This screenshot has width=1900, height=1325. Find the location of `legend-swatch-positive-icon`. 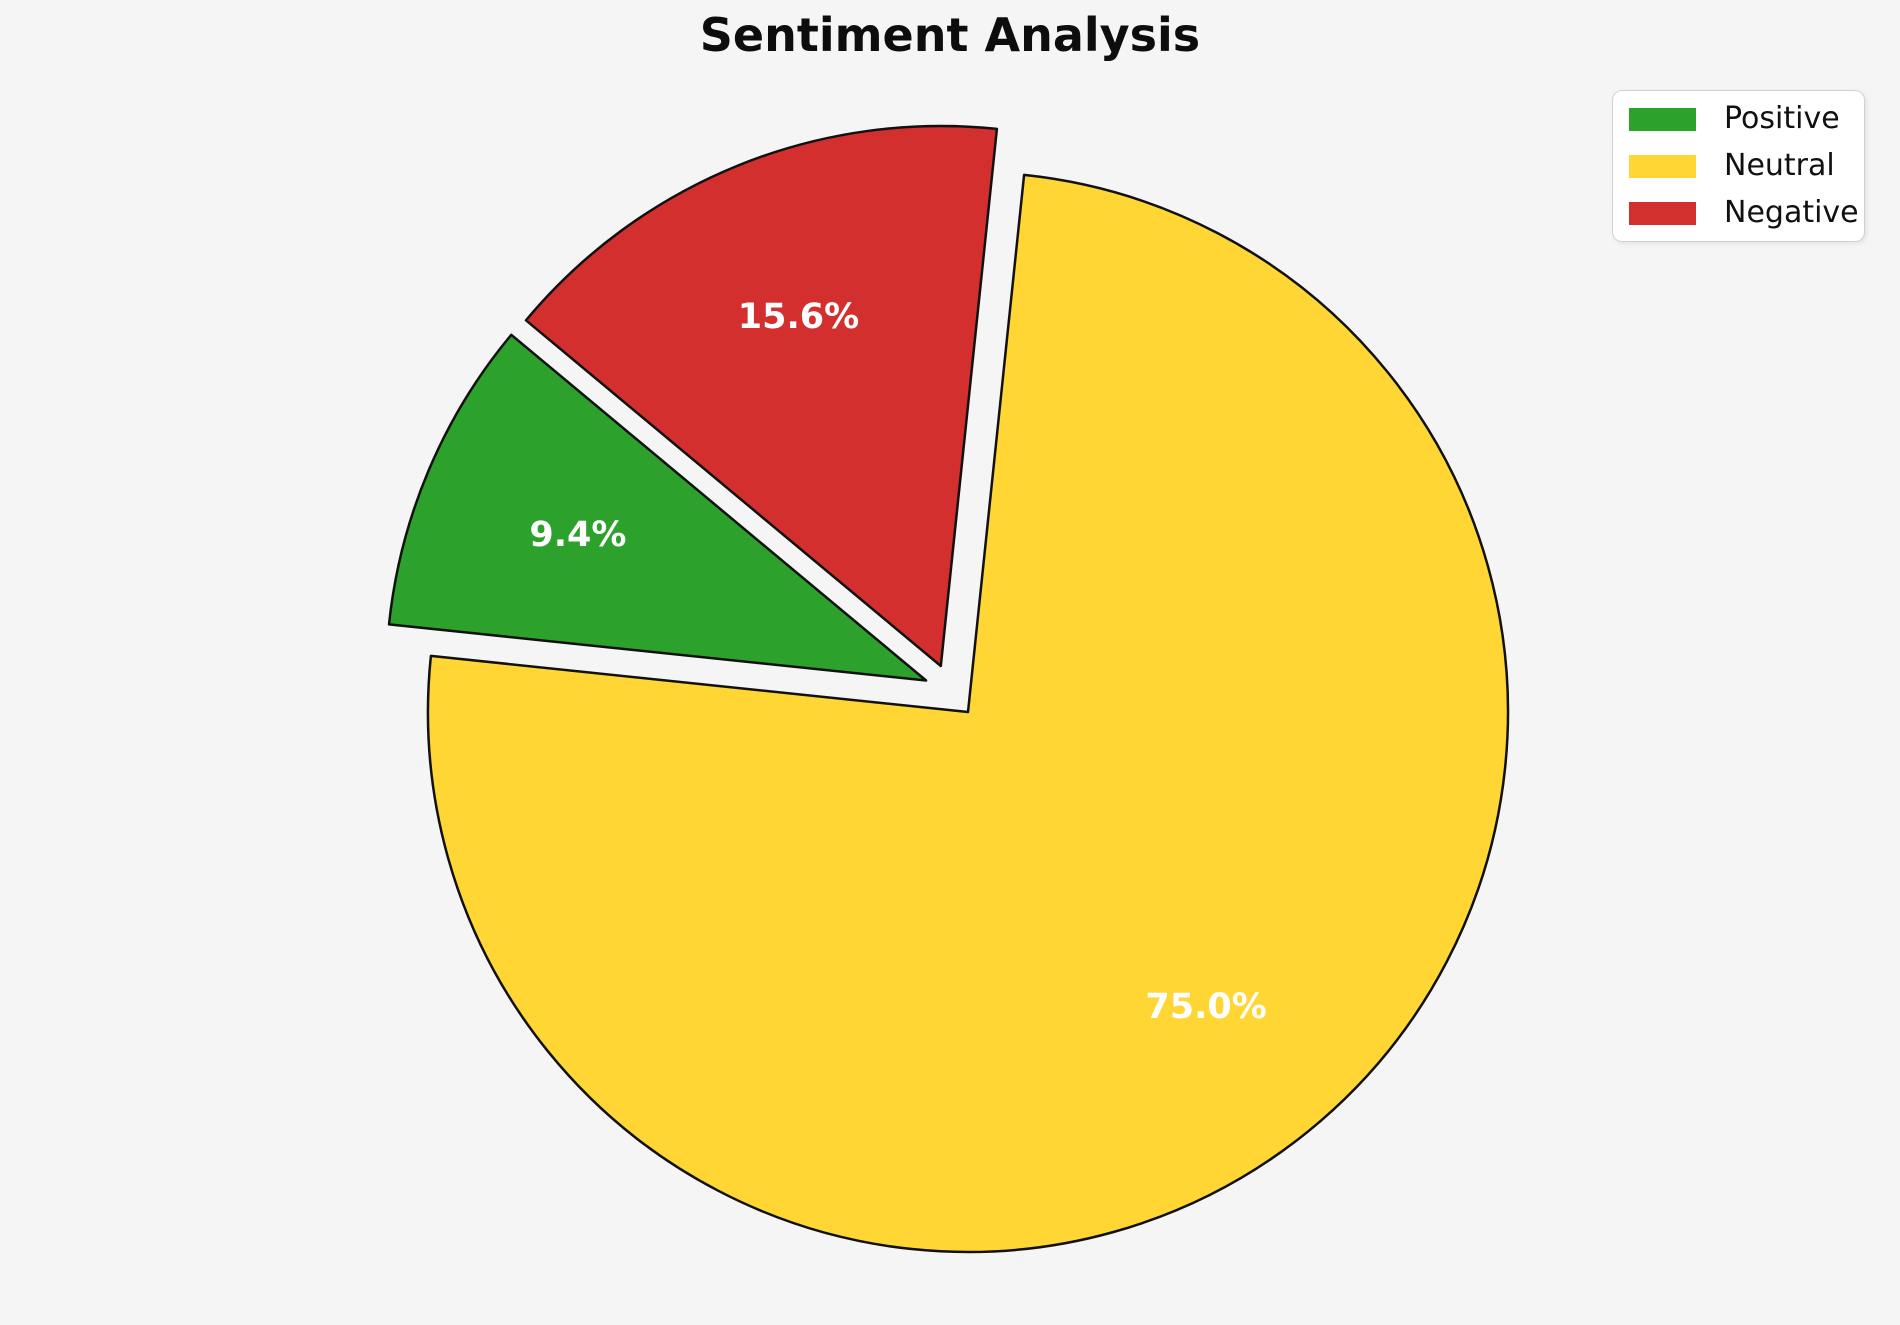

legend-swatch-positive-icon is located at coordinates (1662, 119).